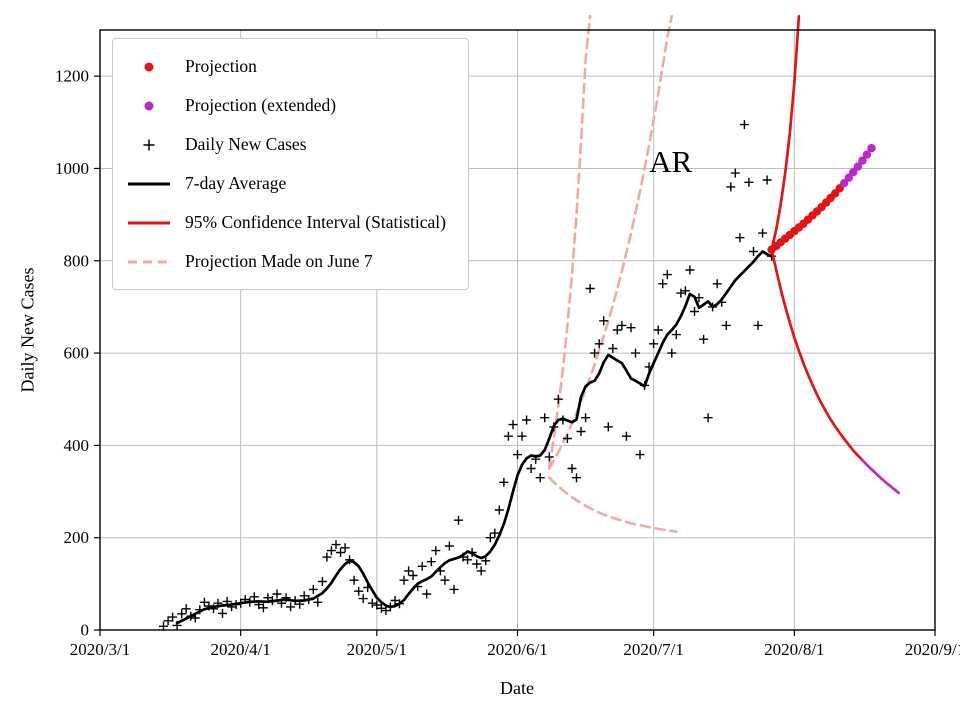 Image resolution: width=960 pixels, height=720 pixels. I want to click on june7-projection-lower, so click(612, 505).